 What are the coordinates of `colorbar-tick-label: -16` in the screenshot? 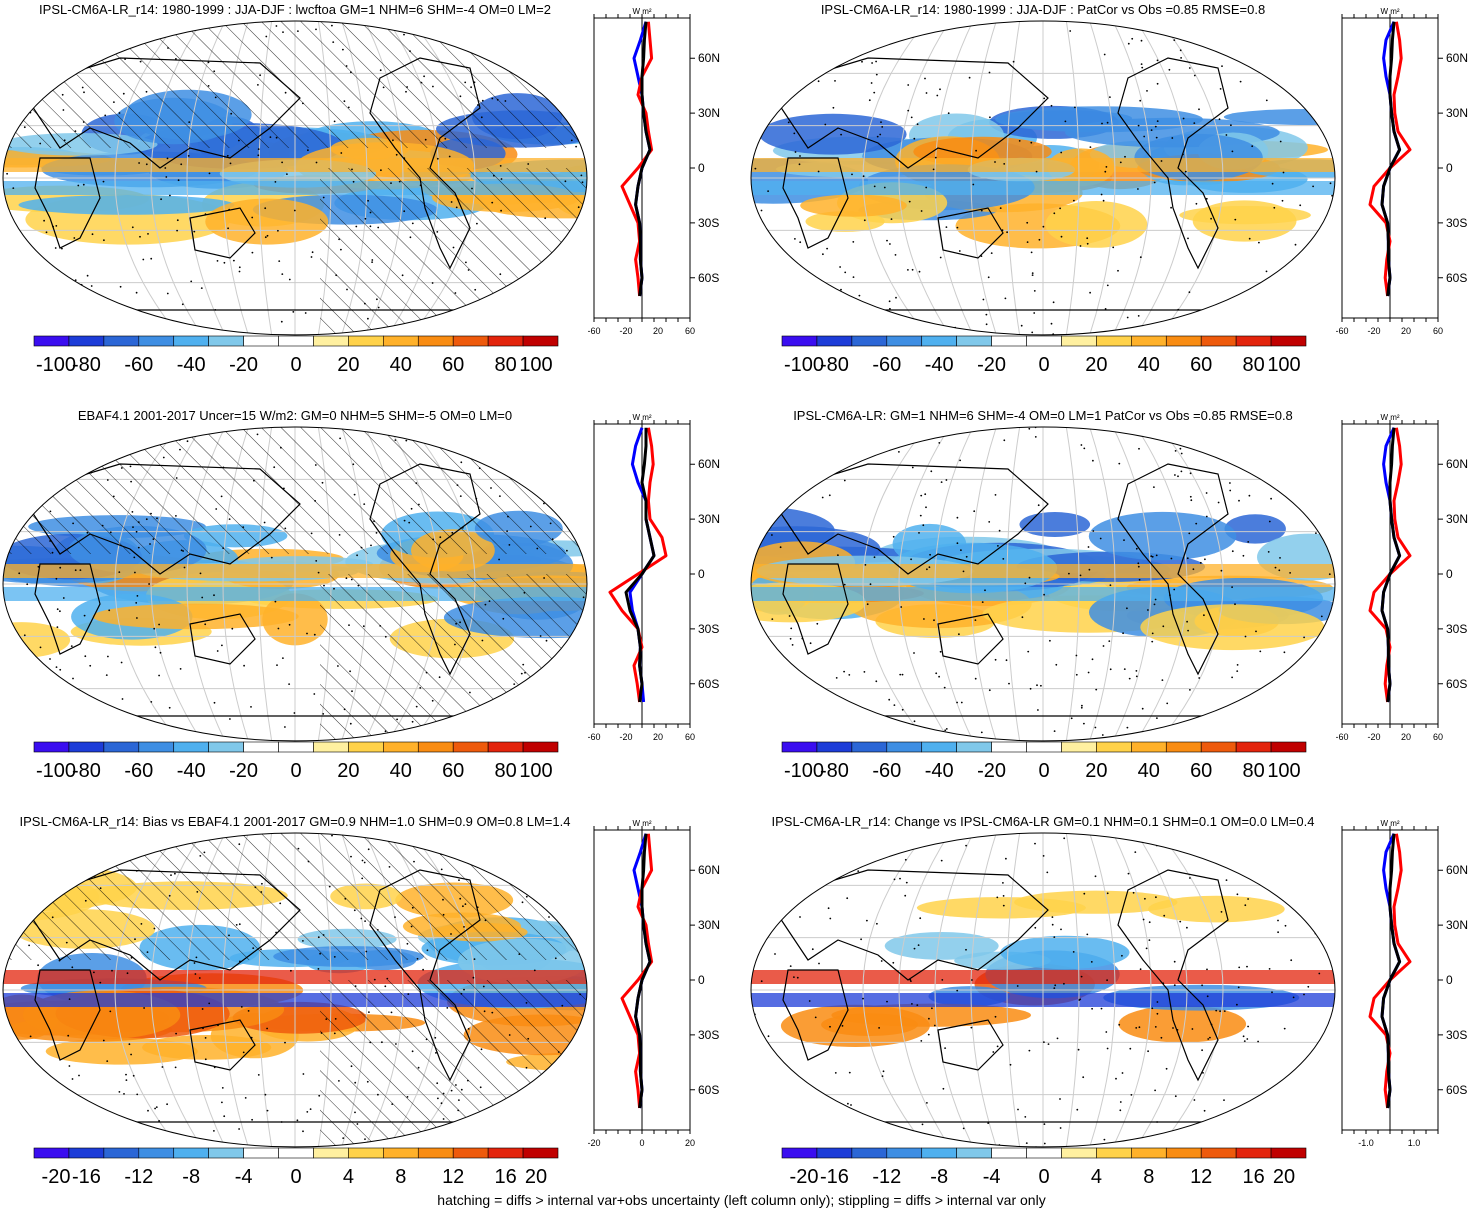 It's located at (86, 1177).